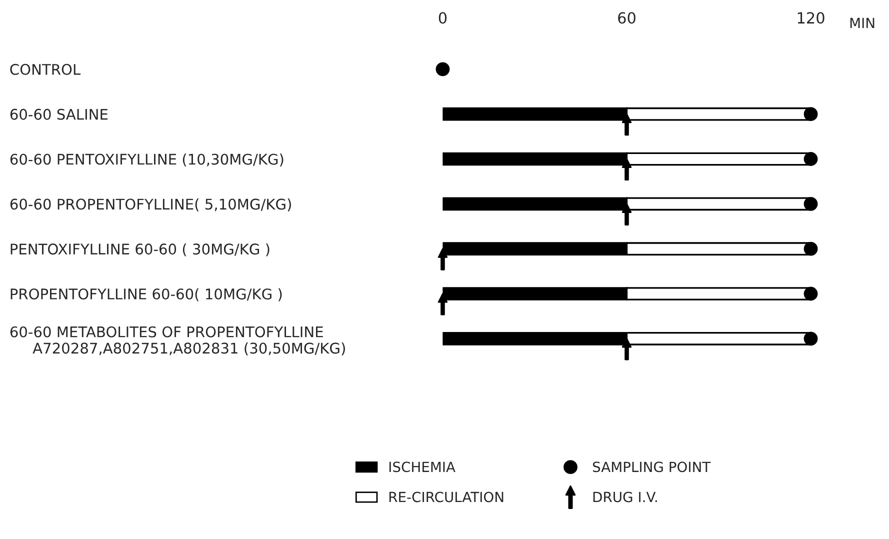  I want to click on legend-label: SAMPLING POINT, so click(651, 467).